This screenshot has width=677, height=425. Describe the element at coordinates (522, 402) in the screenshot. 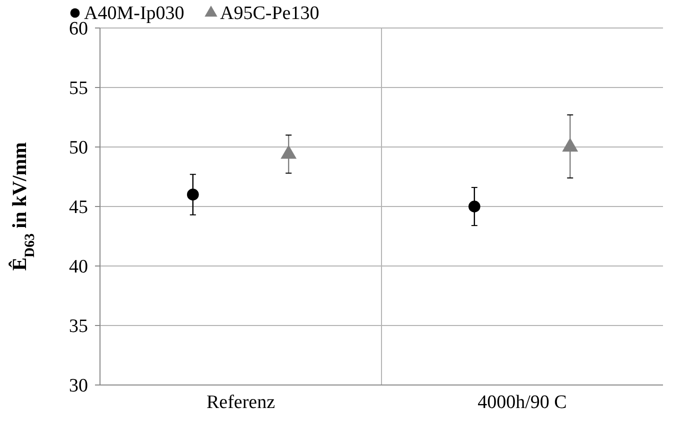

I see `x-tick-label: 4000h/90 C` at that location.